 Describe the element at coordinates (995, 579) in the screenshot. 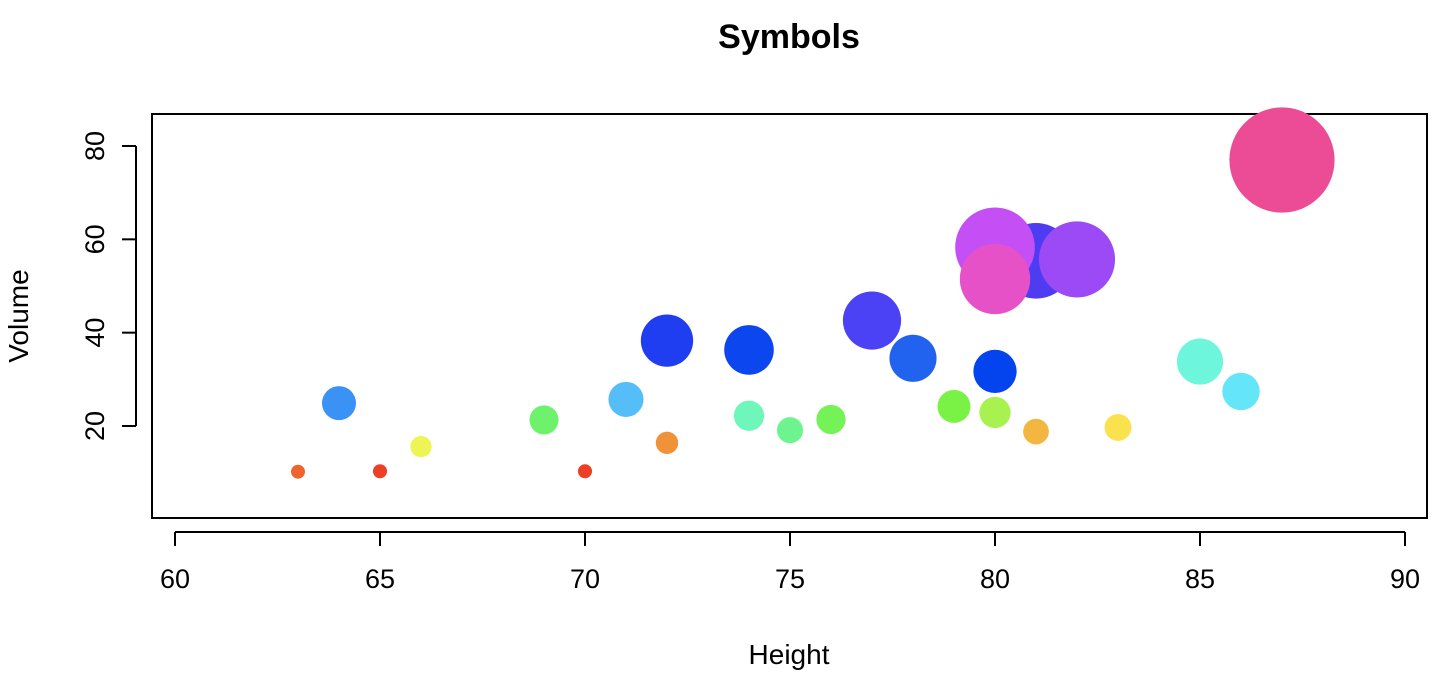

I see `x-tick-label: 80` at that location.